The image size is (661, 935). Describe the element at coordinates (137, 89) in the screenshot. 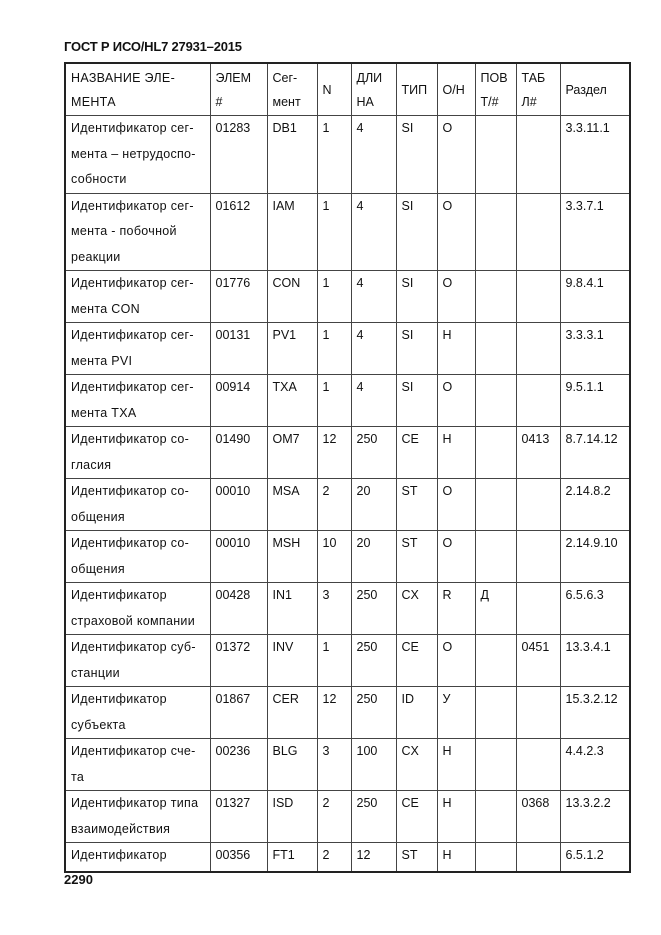

I see `column-header-element-name: НАЗВАНИЕ ЭЛЕ- МЕНТА` at that location.